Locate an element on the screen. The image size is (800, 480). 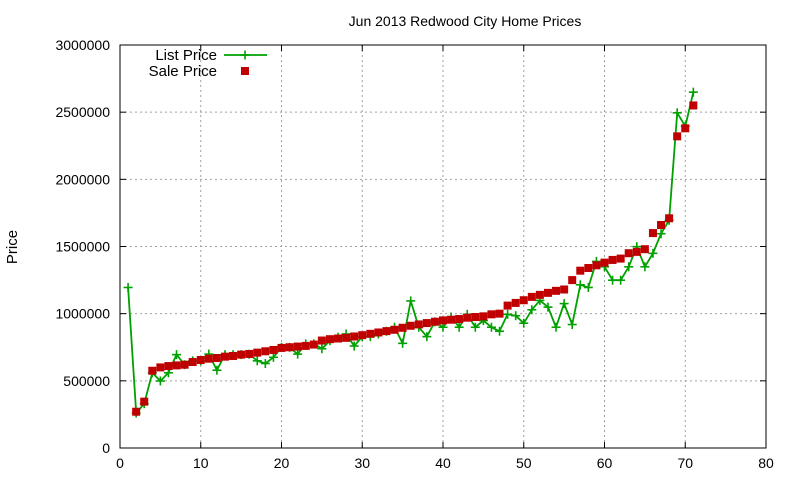
x-tick-label: 10 is located at coordinates (201, 463).